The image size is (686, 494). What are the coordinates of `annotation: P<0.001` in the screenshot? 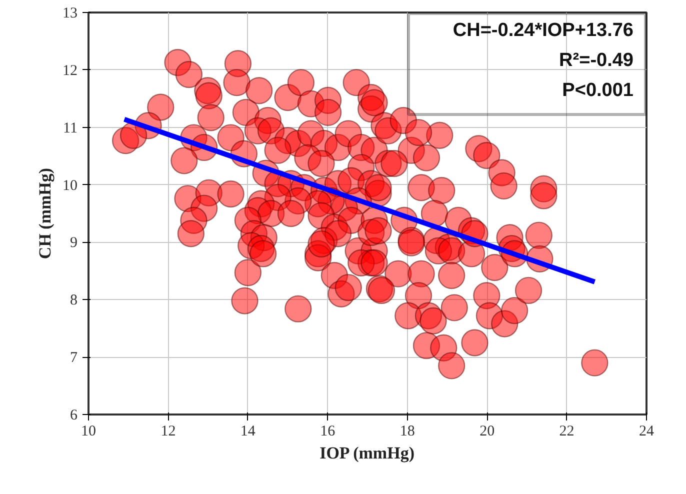 It's located at (598, 90).